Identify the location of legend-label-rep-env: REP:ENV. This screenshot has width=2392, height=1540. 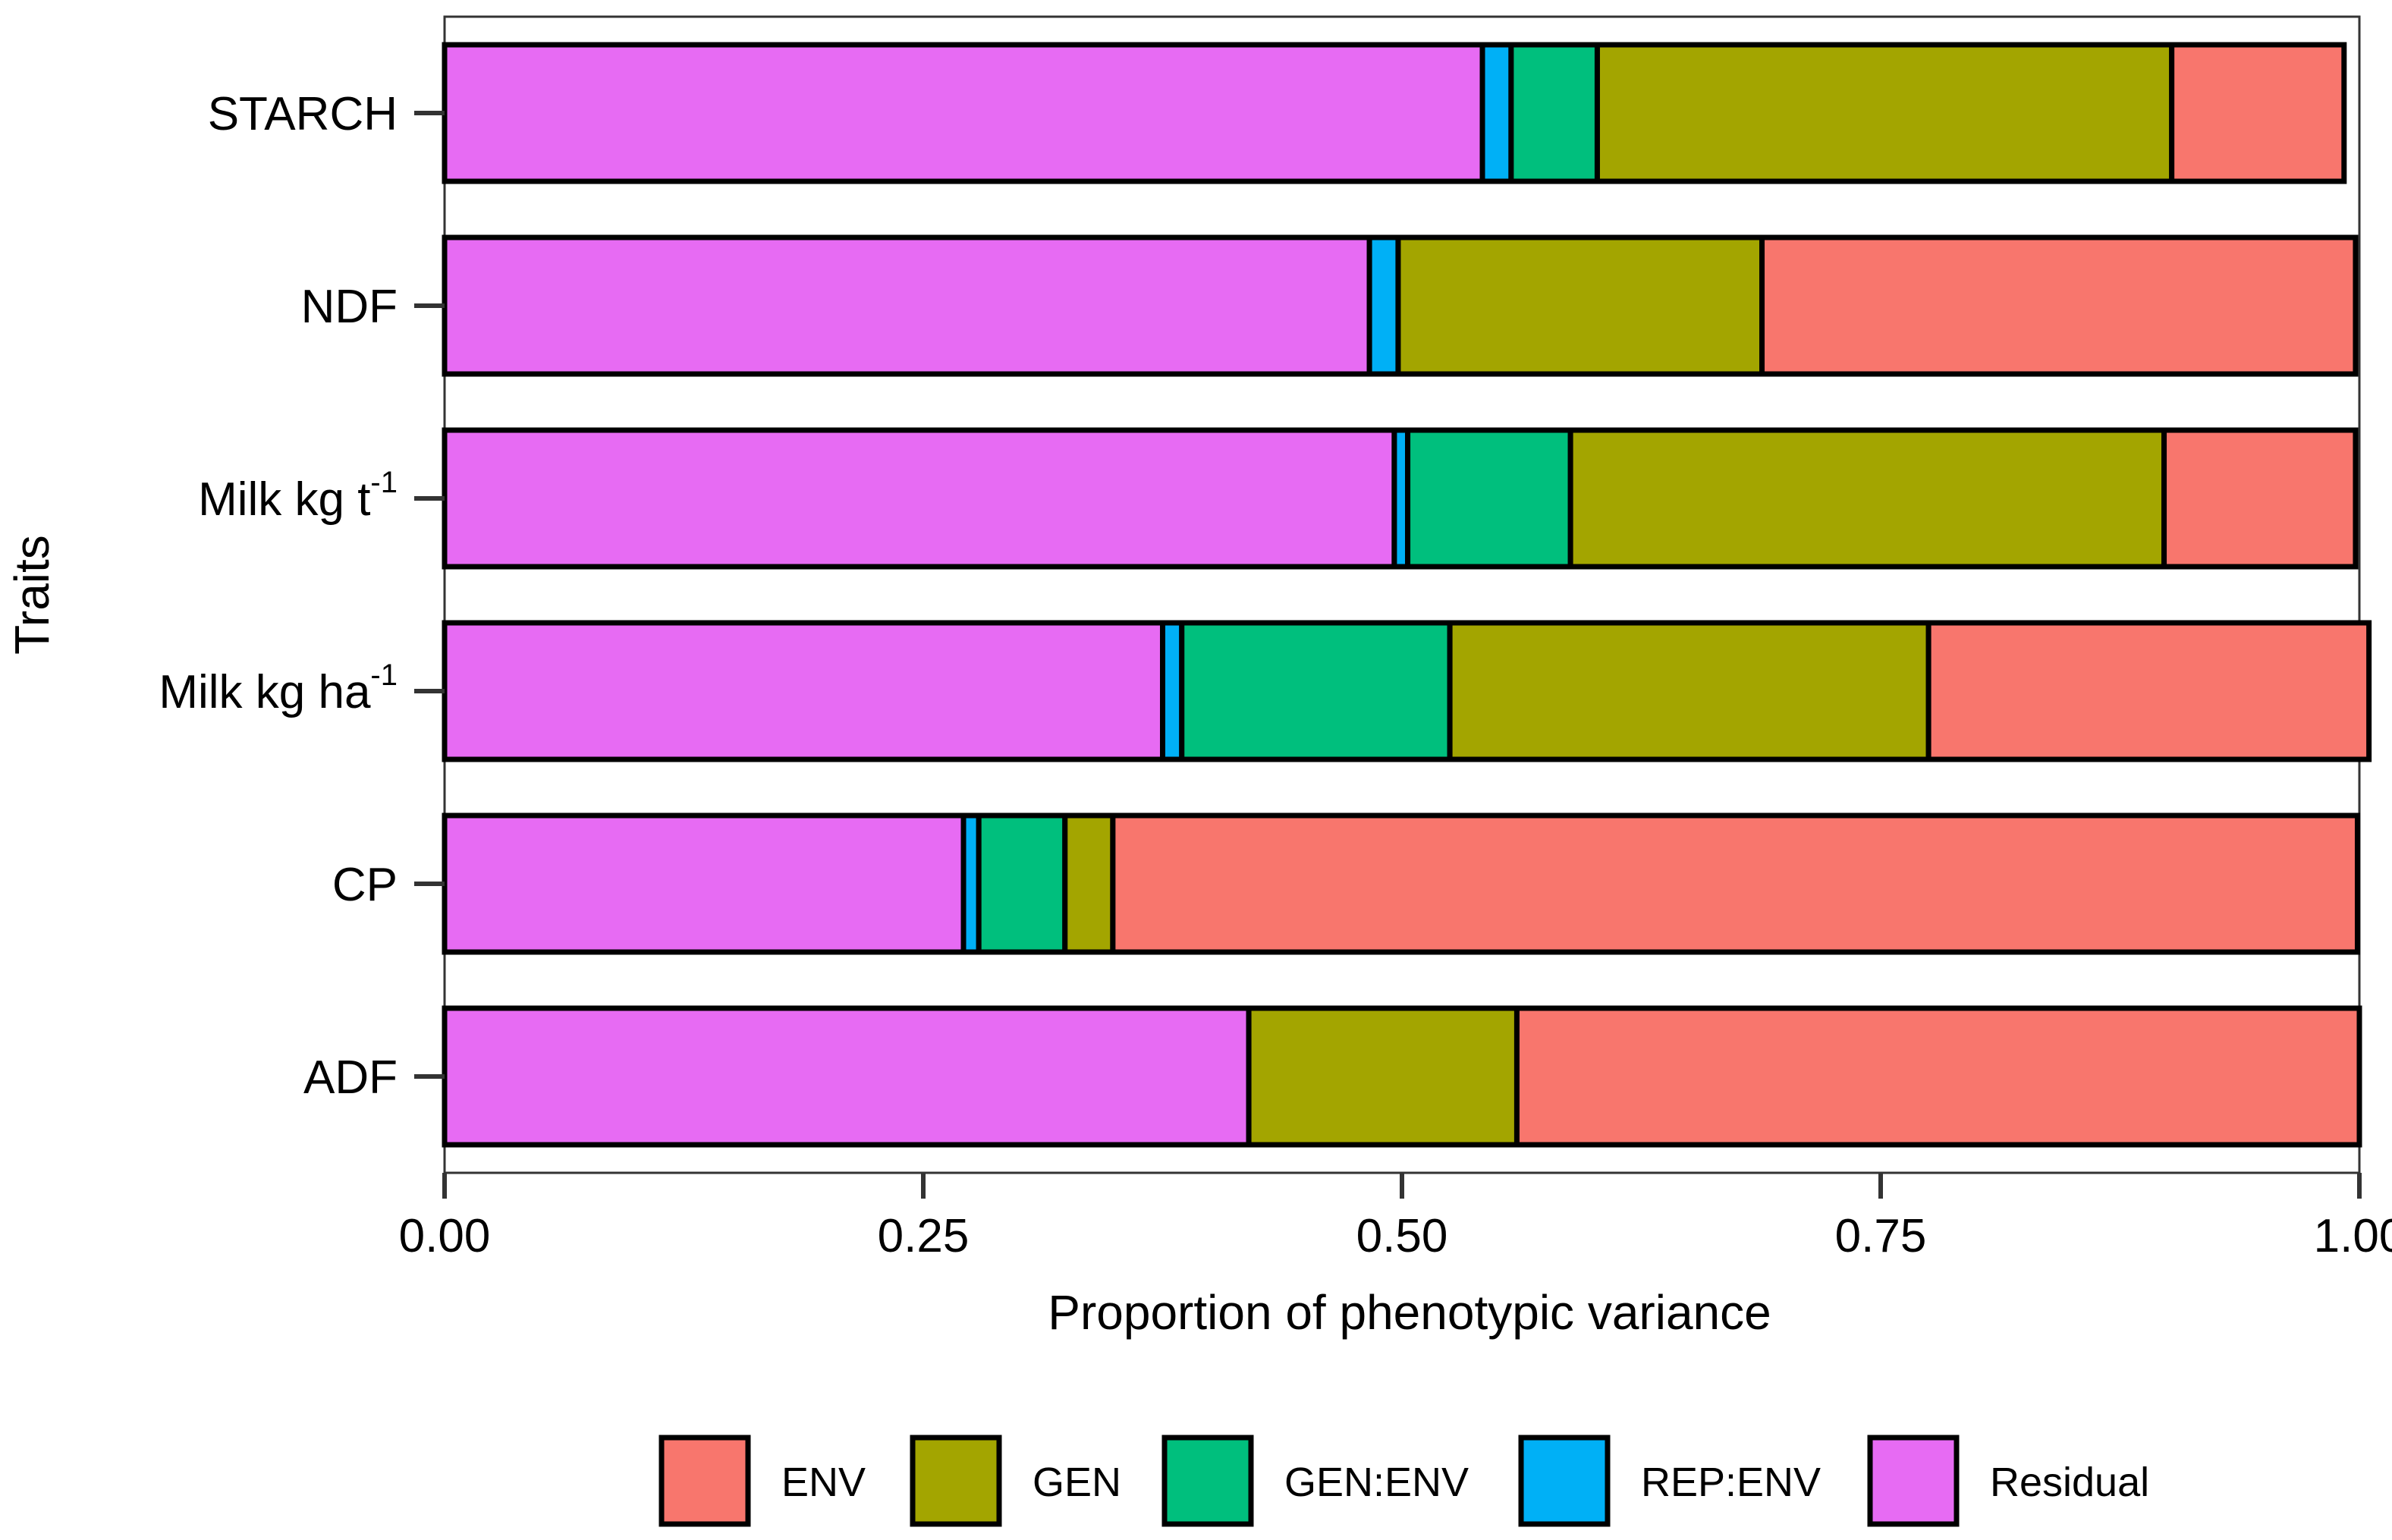
(1731, 1482).